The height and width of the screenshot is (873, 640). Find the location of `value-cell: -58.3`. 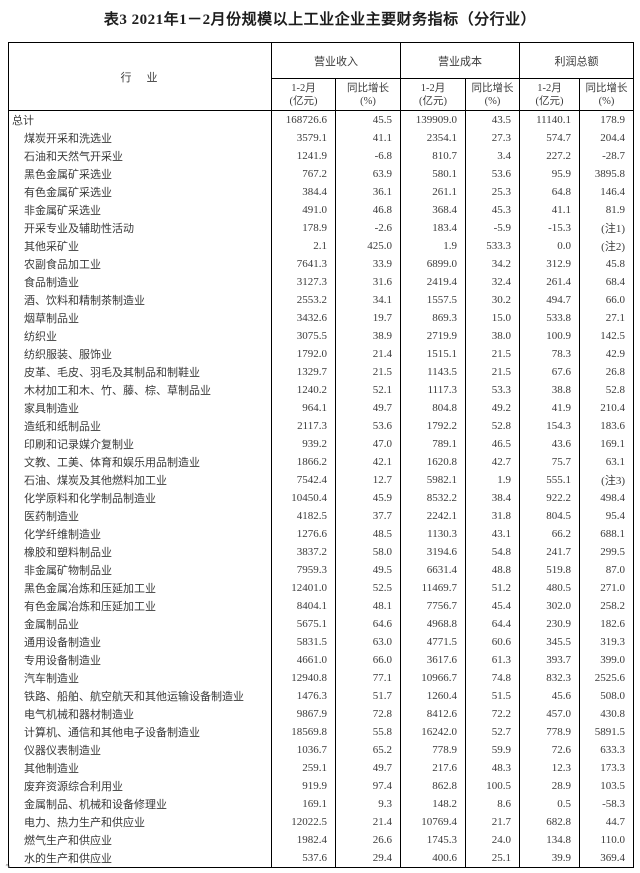

value-cell: -58.3 is located at coordinates (606, 804).